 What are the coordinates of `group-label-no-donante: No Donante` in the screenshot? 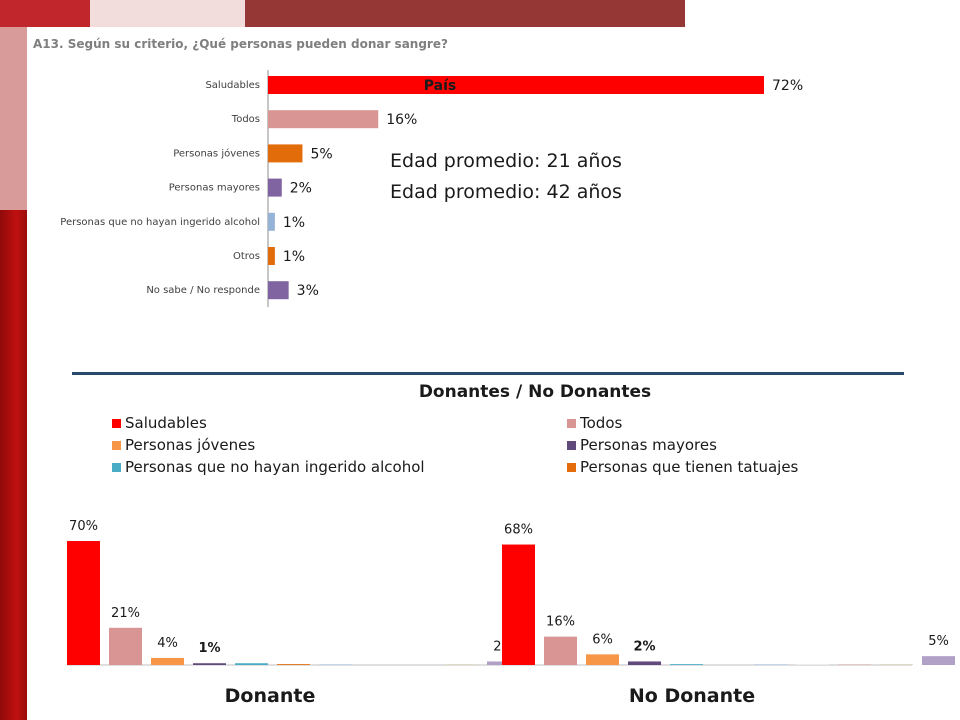 It's located at (692, 696).